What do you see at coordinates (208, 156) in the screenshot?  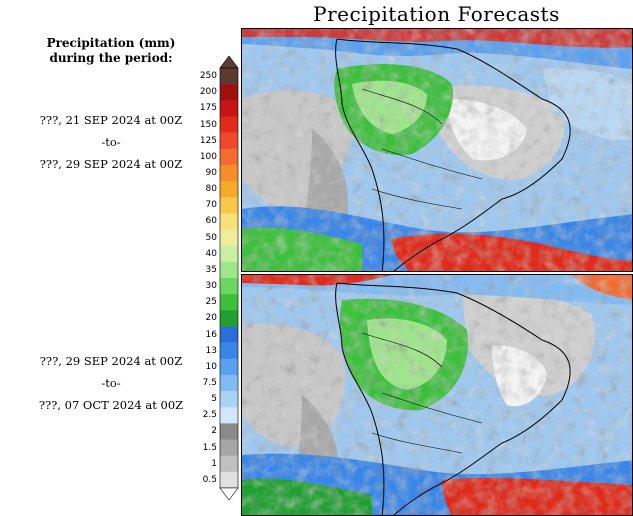 I see `scale-tick-label: 100` at bounding box center [208, 156].